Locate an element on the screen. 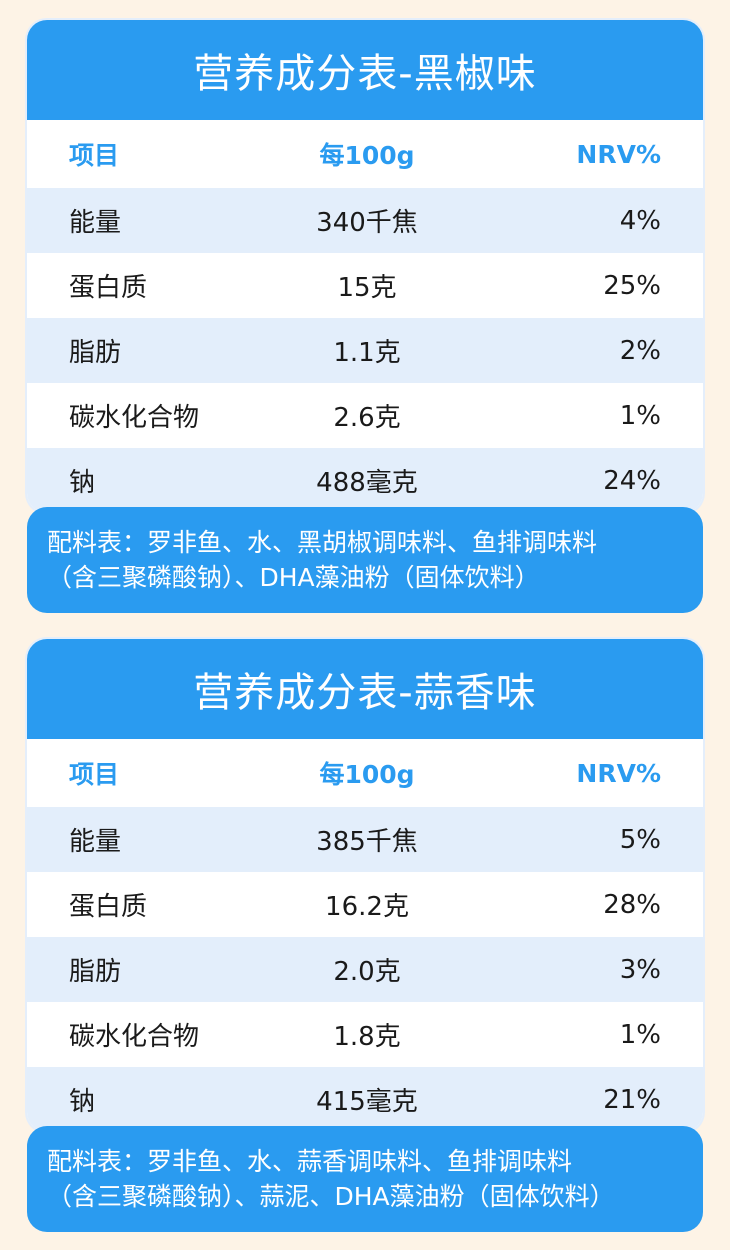 This screenshot has width=730, height=1250. table-row: 脂肪 1.1克 2% is located at coordinates (365, 350).